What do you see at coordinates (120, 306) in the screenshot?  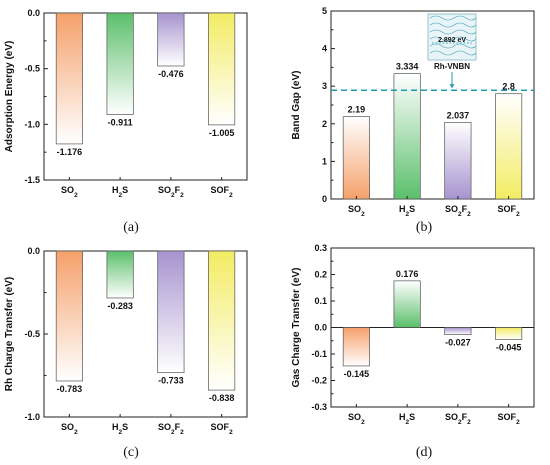 I see `data-label-h2s: -0.283` at bounding box center [120, 306].